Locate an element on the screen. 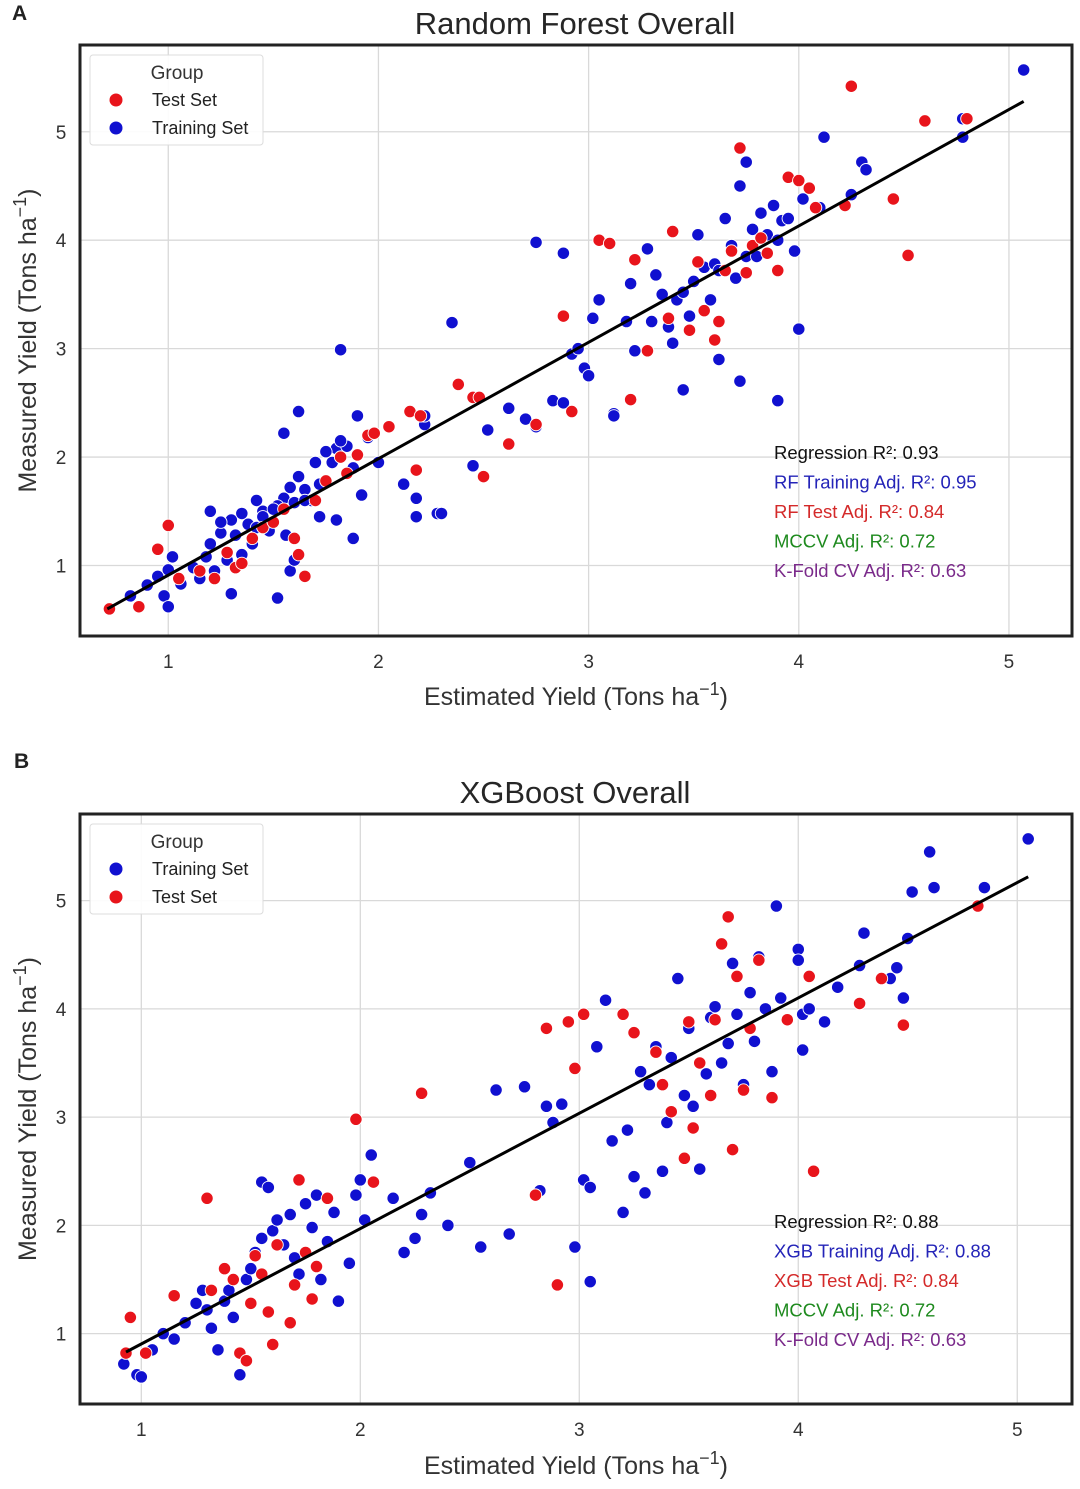 Image resolution: width=1080 pixels, height=1489 pixels. x-tick-label: 2 is located at coordinates (378, 662).